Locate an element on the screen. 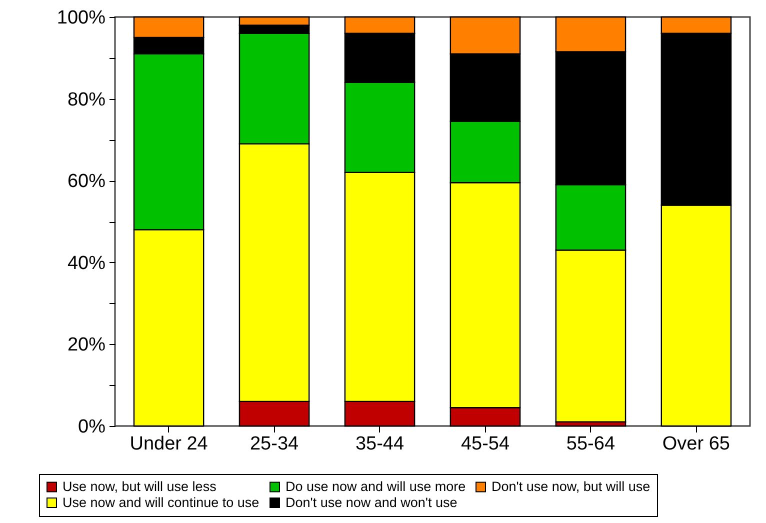 The height and width of the screenshot is (523, 766). y-tick-label: 100% is located at coordinates (81, 18).